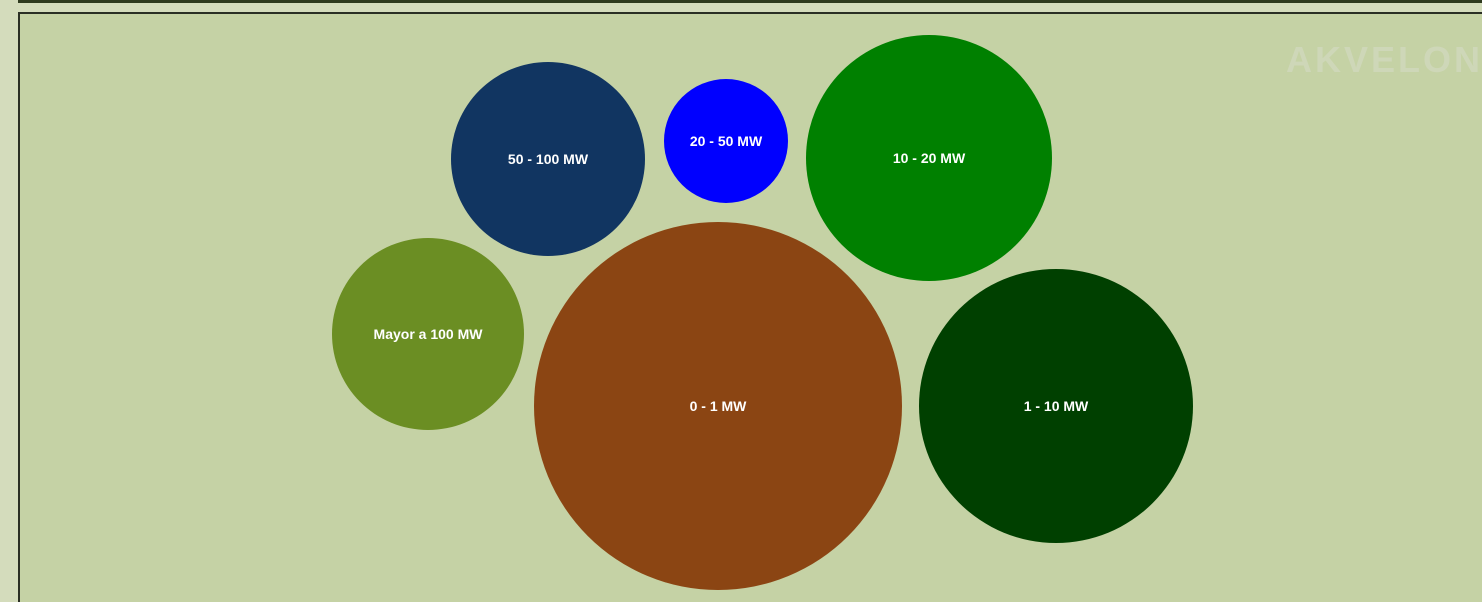 Image resolution: width=1482 pixels, height=602 pixels. I want to click on bubble-10-20mw-label: 10 - 20 MW, so click(929, 158).